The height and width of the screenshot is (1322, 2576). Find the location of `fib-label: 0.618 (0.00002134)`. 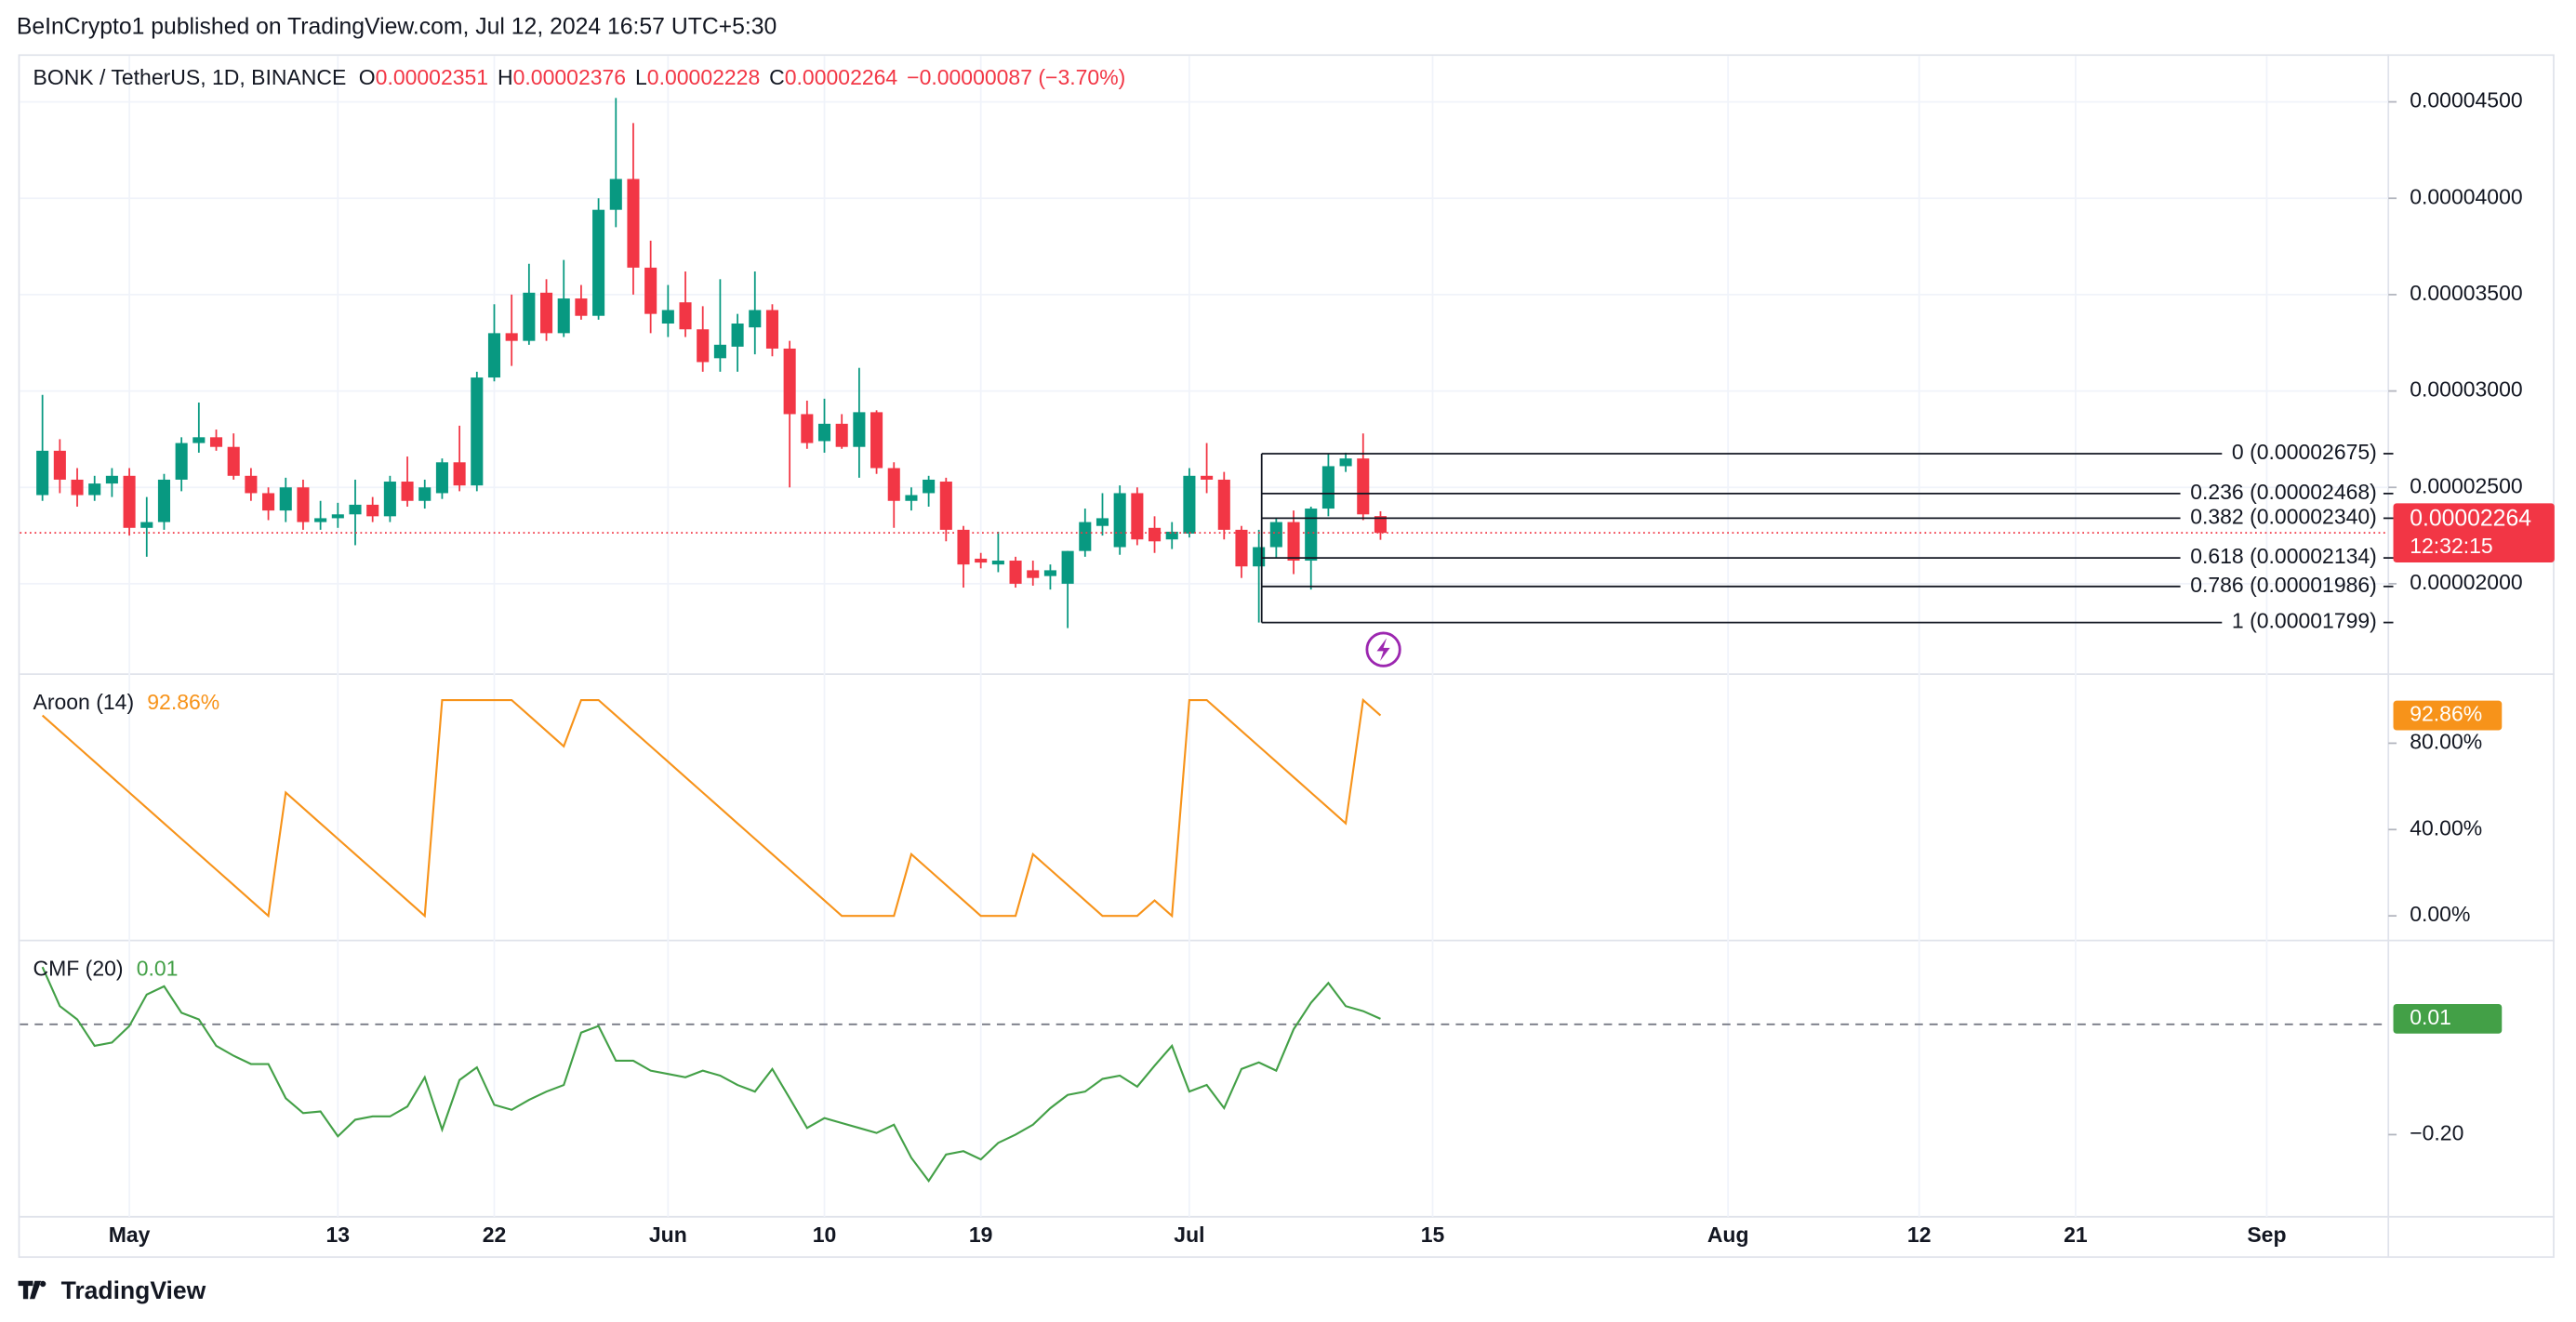

fib-label: 0.618 (0.00002134) is located at coordinates (2283, 556).